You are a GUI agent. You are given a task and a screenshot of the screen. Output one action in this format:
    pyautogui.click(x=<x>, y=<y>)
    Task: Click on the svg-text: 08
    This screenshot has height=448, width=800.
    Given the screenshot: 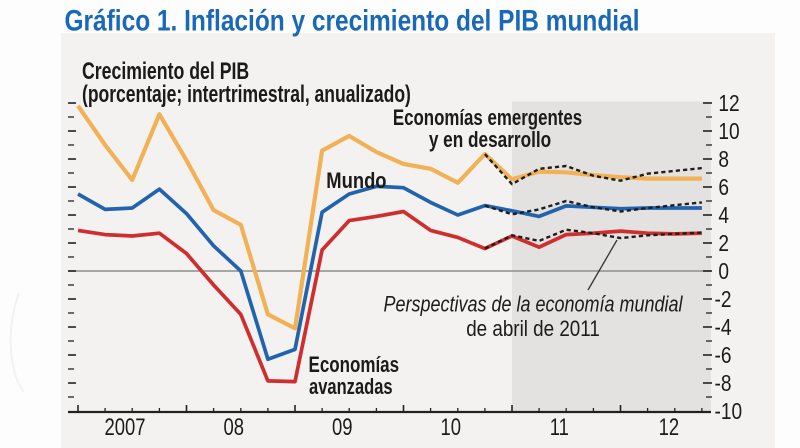 What is the action you would take?
    pyautogui.click(x=233, y=426)
    